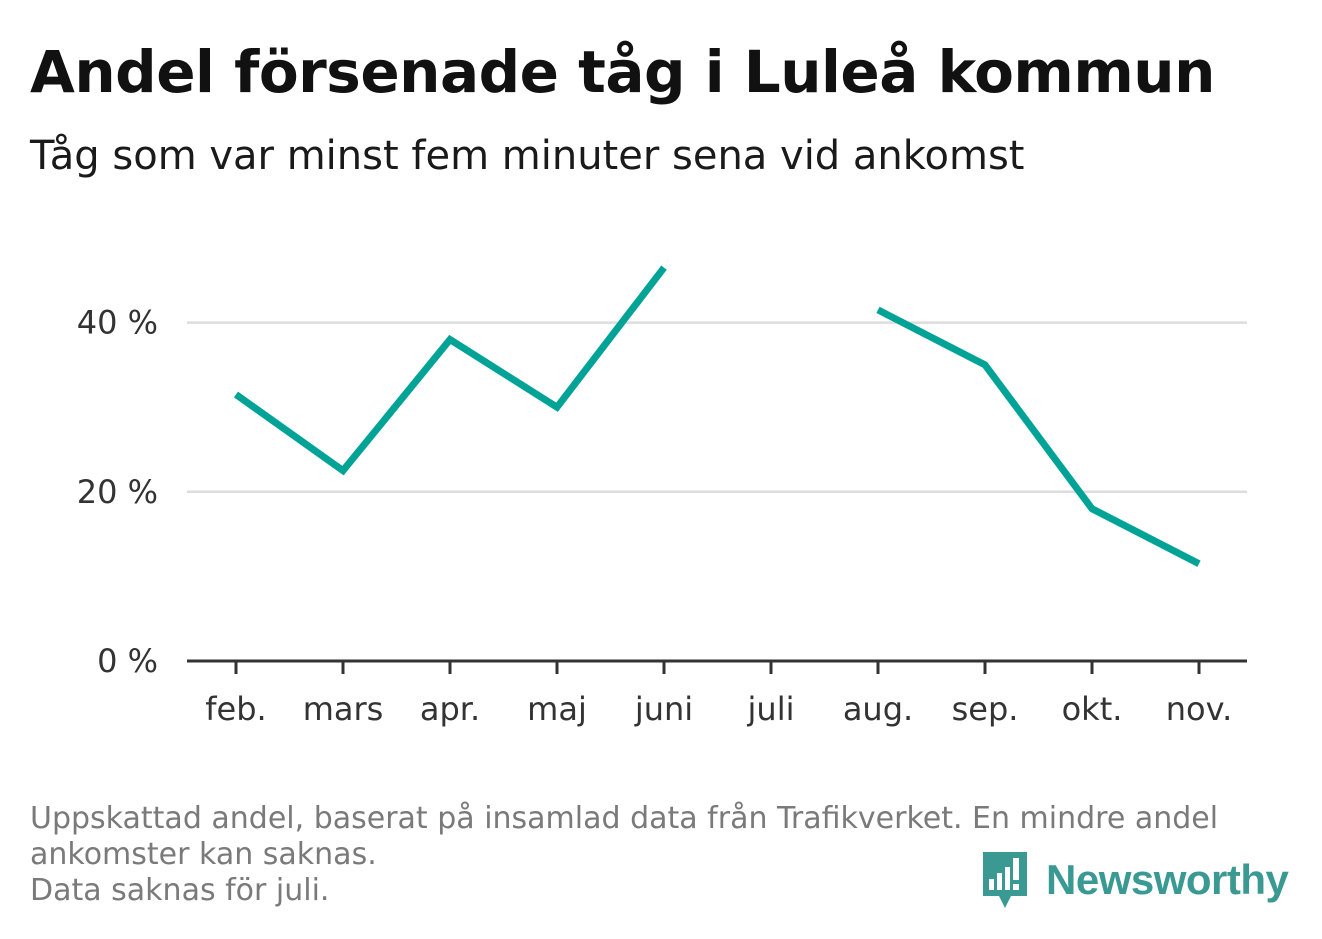 Image resolution: width=1322 pixels, height=939 pixels. I want to click on x-tick-label: mars, so click(343, 709).